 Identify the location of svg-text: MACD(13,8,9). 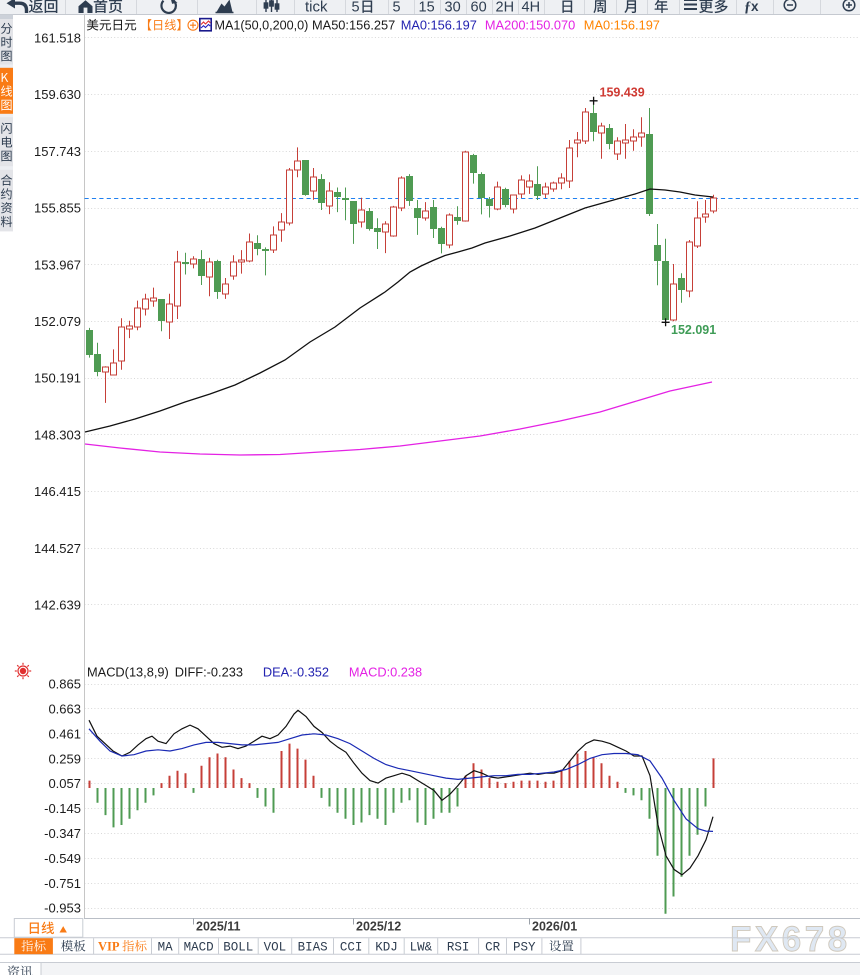
(128, 672).